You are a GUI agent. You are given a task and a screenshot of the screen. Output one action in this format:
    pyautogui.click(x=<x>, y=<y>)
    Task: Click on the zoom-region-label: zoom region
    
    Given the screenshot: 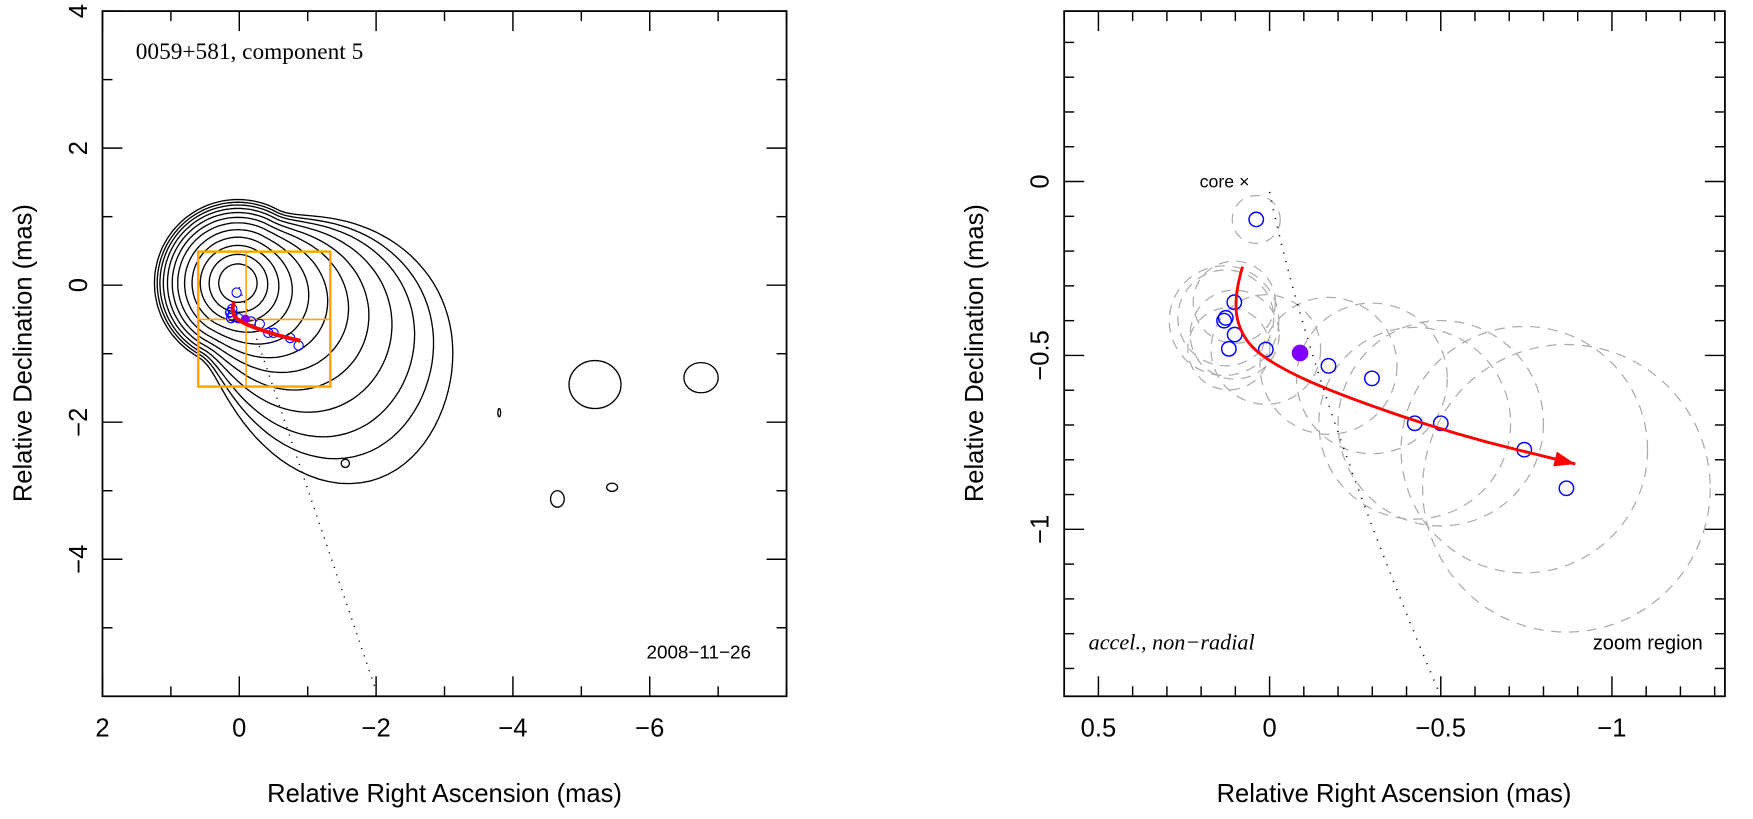 What is the action you would take?
    pyautogui.click(x=1648, y=644)
    